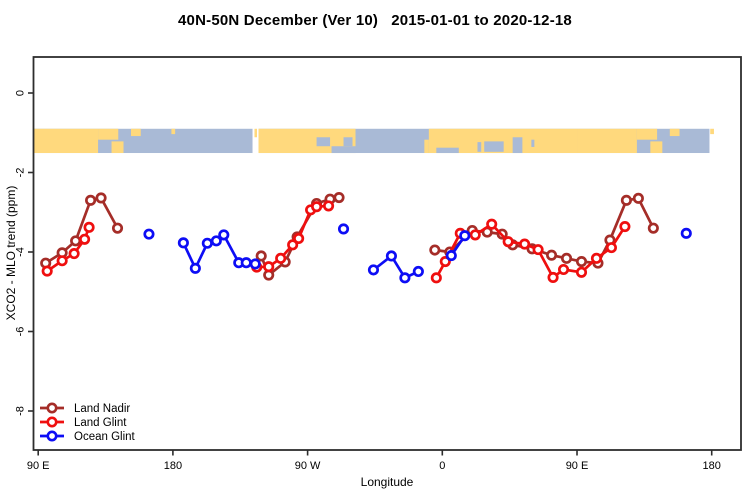  What do you see at coordinates (308, 466) in the screenshot?
I see `x-axis-tick-label: 90 W` at bounding box center [308, 466].